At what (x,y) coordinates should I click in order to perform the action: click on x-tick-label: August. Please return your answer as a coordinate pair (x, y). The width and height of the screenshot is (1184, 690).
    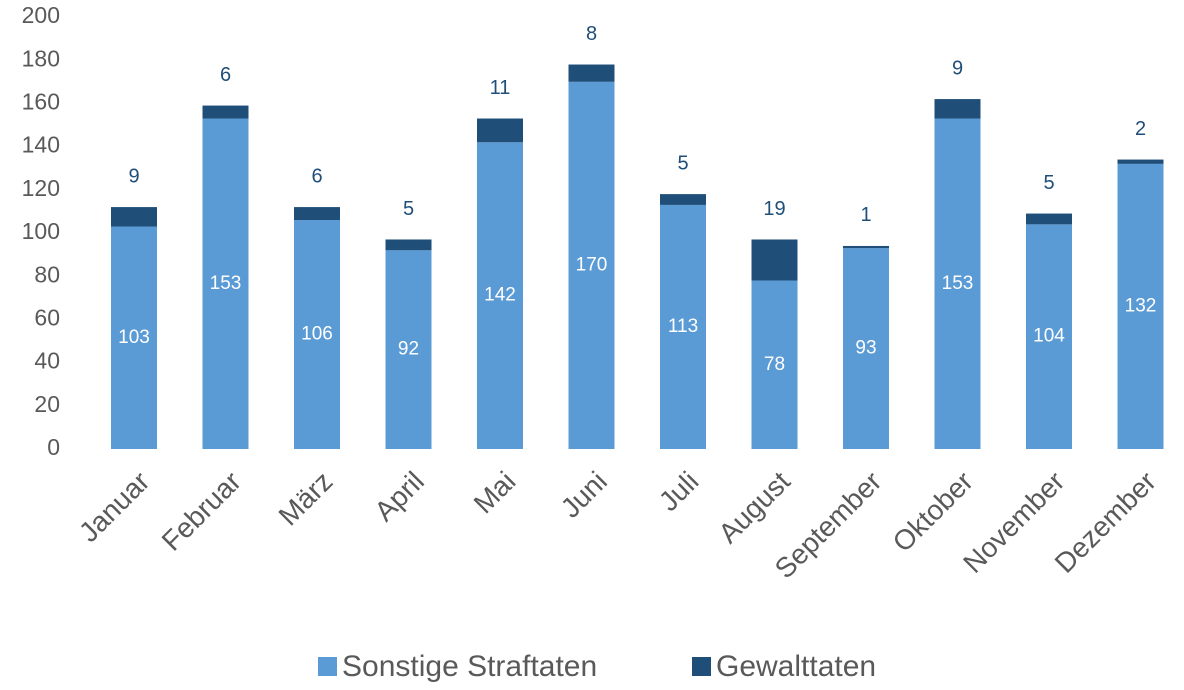
    Looking at the image, I should click on (754, 507).